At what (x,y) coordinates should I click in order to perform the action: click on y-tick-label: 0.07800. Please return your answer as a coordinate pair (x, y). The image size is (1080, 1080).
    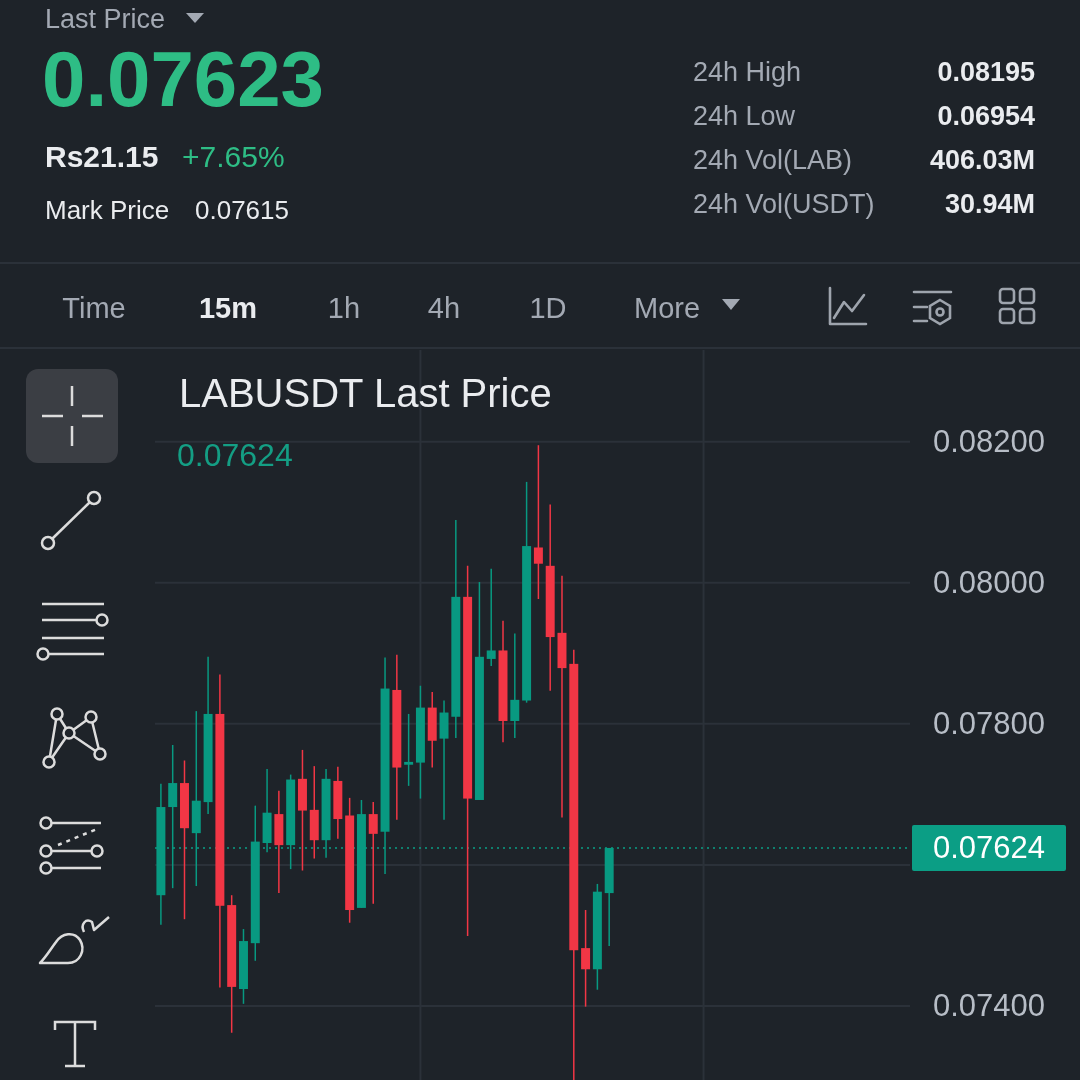
    Looking at the image, I should click on (989, 724).